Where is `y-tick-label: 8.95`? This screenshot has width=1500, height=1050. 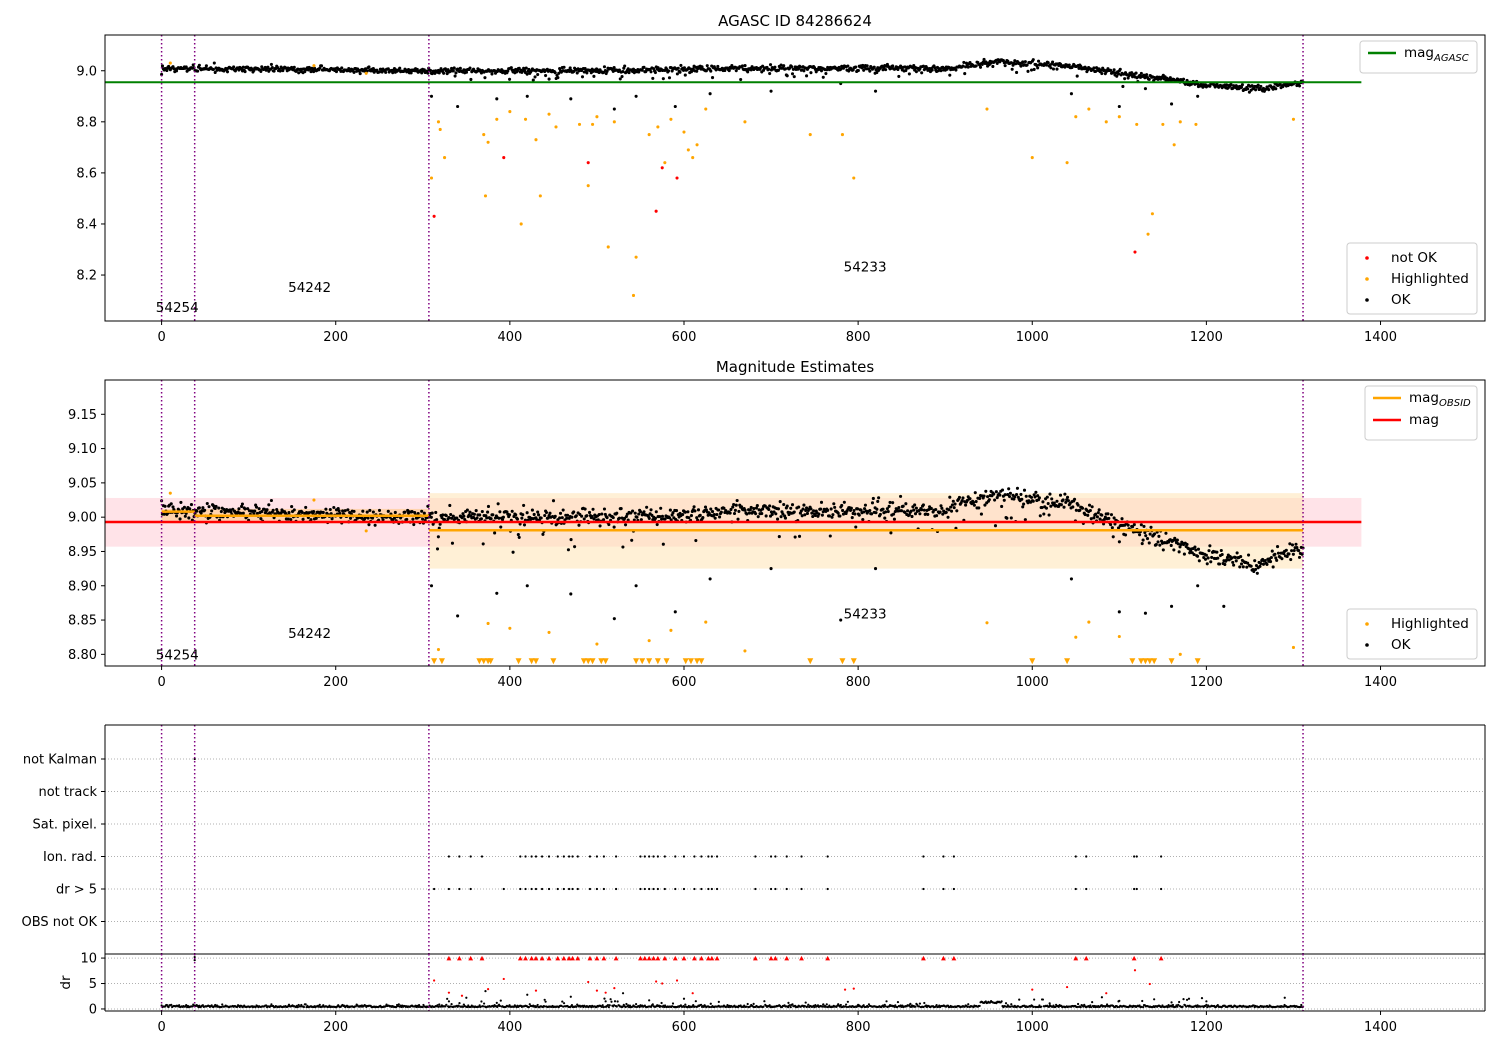
y-tick-label: 8.95 is located at coordinates (82, 552).